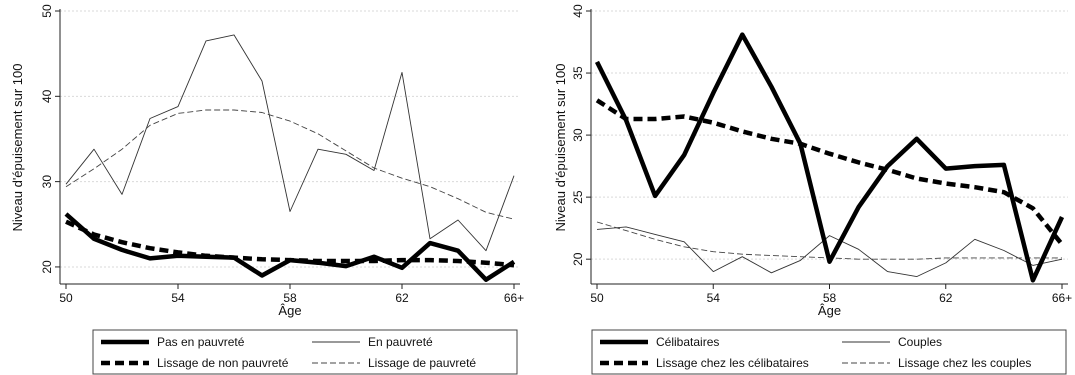  I want to click on legend-label-2: En pauvreté, so click(400, 342).